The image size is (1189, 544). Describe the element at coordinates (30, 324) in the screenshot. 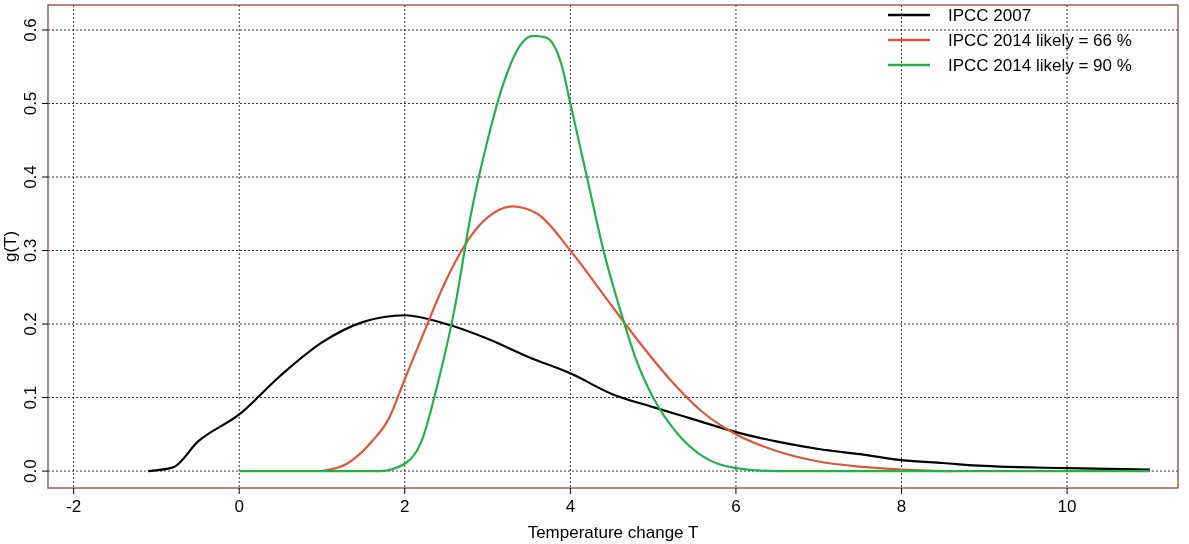

I see `y-tick-label: 0.2` at that location.